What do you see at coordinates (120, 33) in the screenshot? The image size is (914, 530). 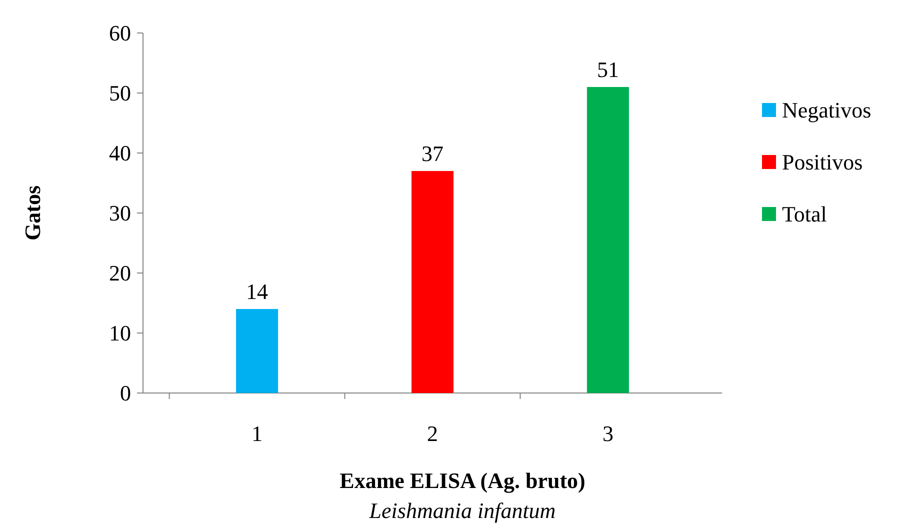 I see `y-tick-label: 60` at bounding box center [120, 33].